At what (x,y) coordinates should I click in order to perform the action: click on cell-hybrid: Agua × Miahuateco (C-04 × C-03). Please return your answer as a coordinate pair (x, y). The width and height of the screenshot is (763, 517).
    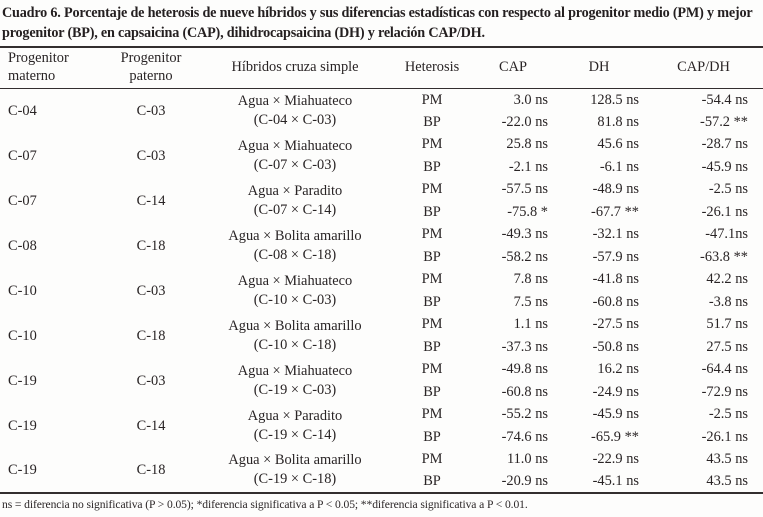
    Looking at the image, I should click on (295, 110).